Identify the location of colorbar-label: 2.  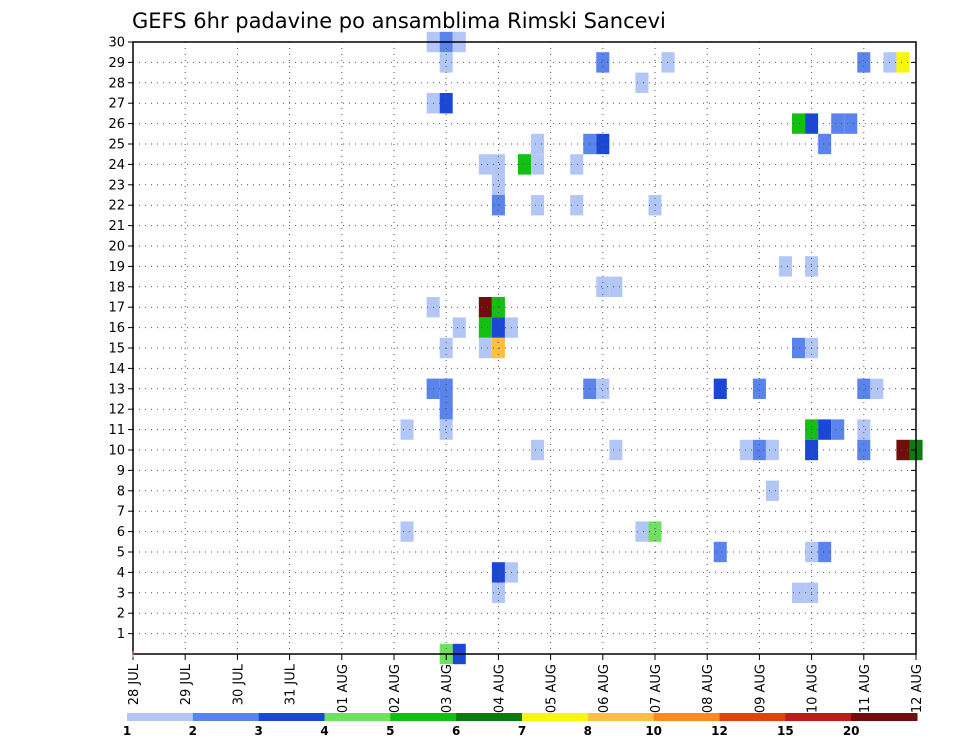
(193, 731).